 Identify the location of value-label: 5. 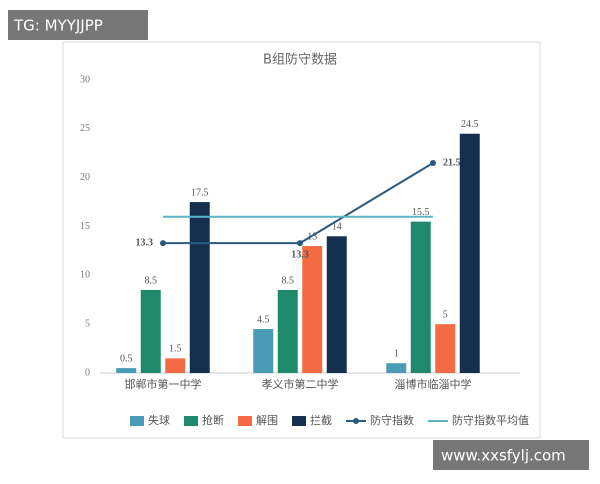
(445, 314).